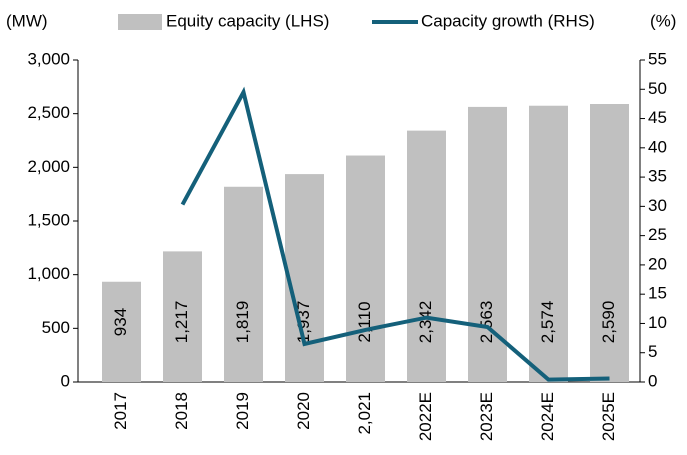 Image resolution: width=687 pixels, height=455 pixels. Describe the element at coordinates (56, 327) in the screenshot. I see `y-tick-label: 500` at that location.